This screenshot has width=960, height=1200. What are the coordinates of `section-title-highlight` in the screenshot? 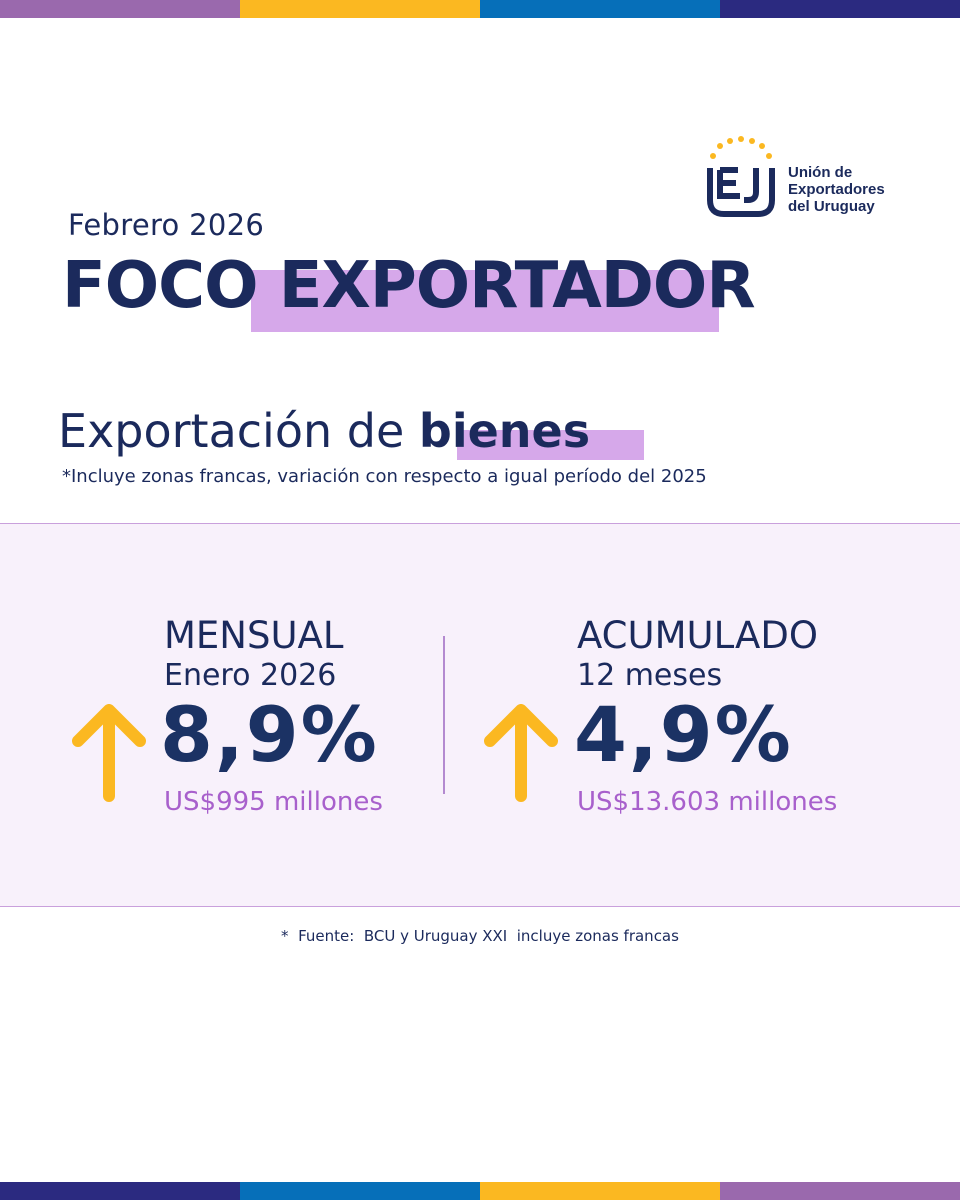 It's located at (550, 445).